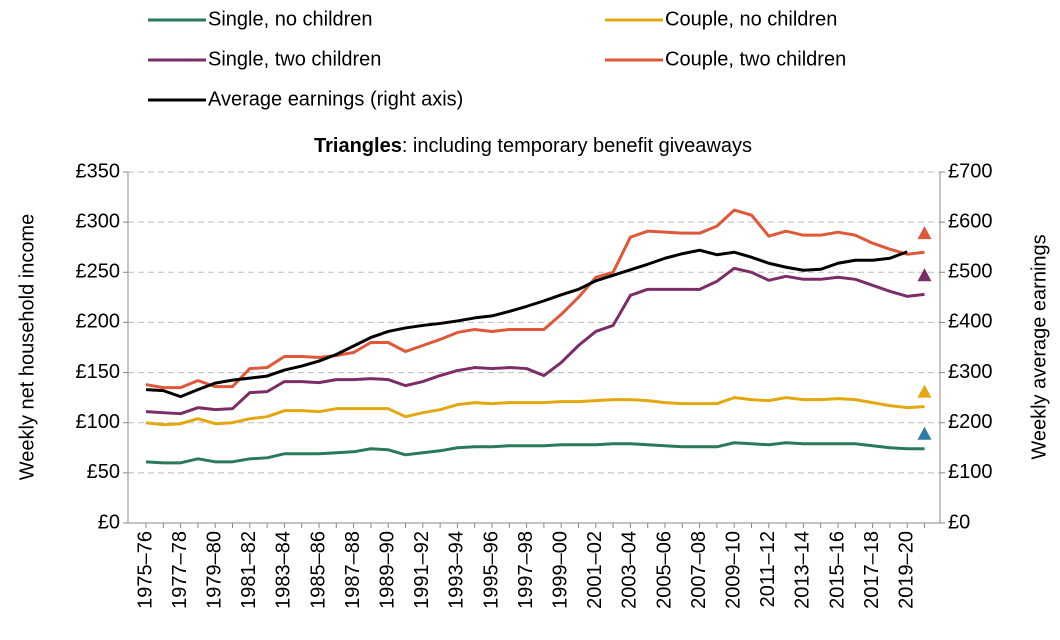 The height and width of the screenshot is (640, 1060). What do you see at coordinates (387, 570) in the screenshot?
I see `x-tick-label: 1989–90` at bounding box center [387, 570].